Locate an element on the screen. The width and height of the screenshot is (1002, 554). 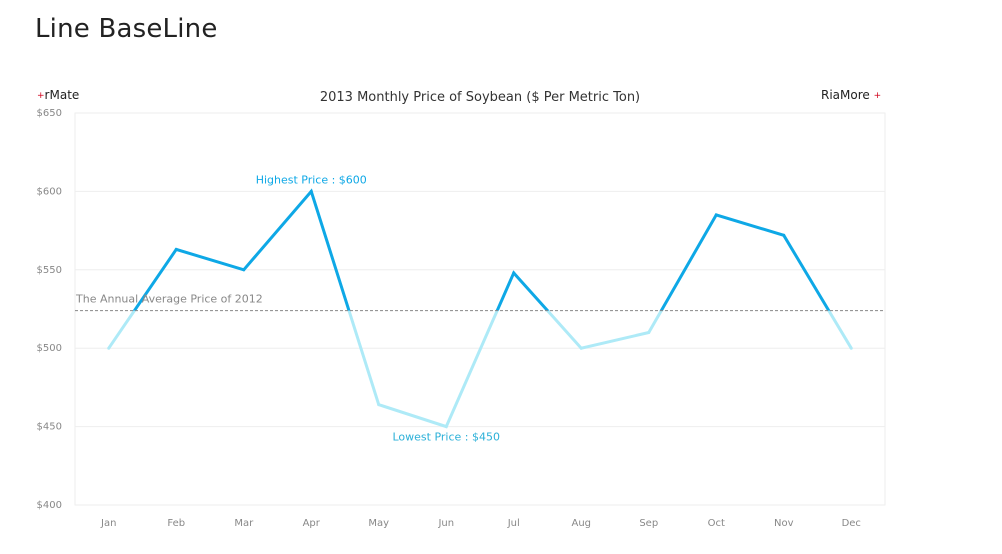
y-tick-label: $650 is located at coordinates (49, 113).